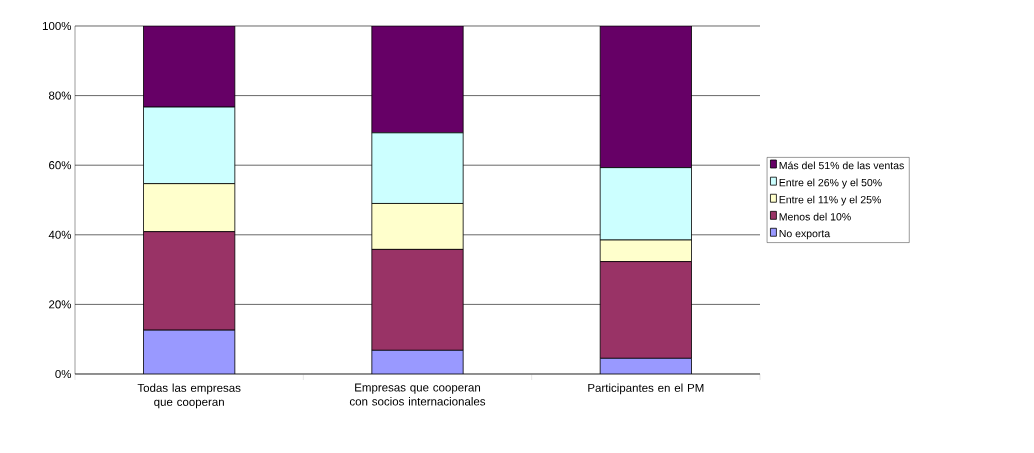 This screenshot has height=453, width=1034. I want to click on legend-label: Entre el 11% y el 25%, so click(830, 200).